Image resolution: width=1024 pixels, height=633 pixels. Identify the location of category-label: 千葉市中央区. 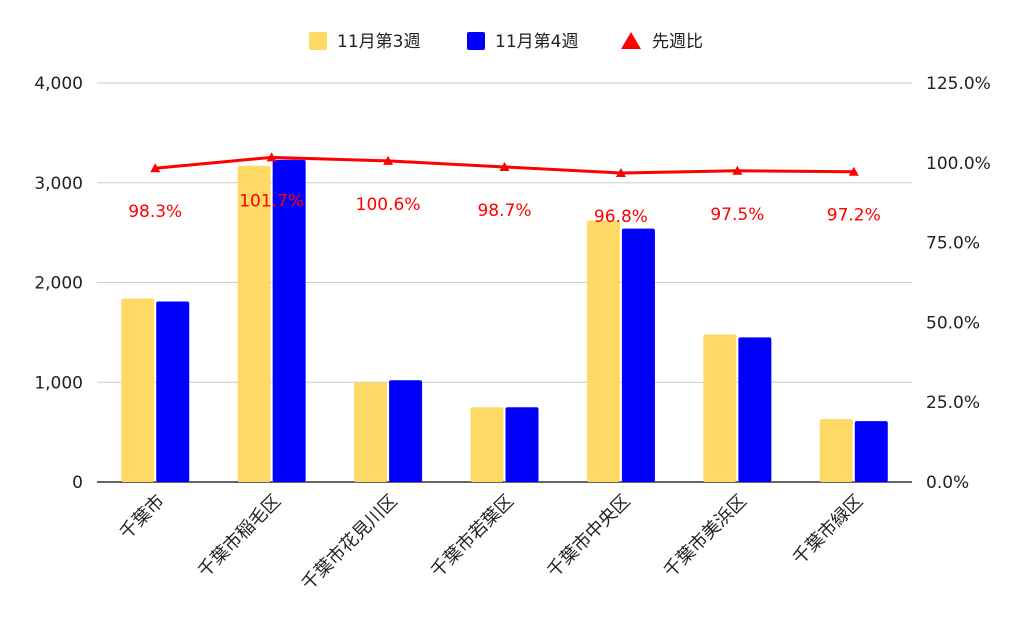
(588, 536).